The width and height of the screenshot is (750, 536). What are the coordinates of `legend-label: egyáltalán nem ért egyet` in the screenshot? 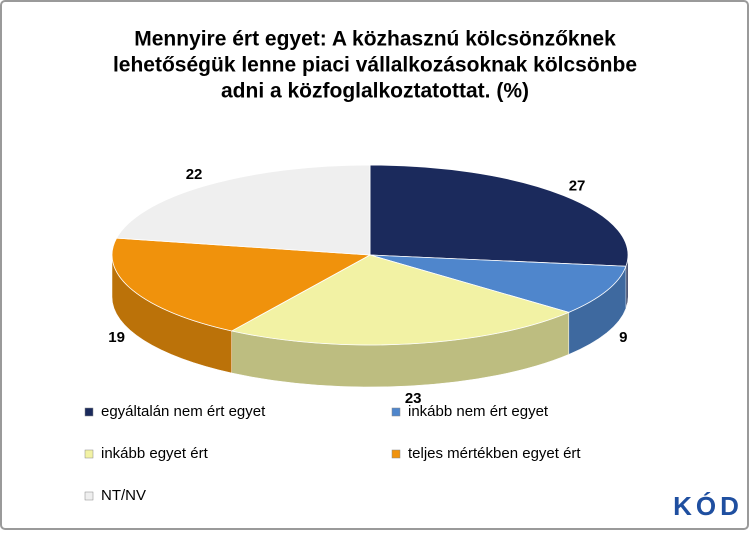 It's located at (183, 411).